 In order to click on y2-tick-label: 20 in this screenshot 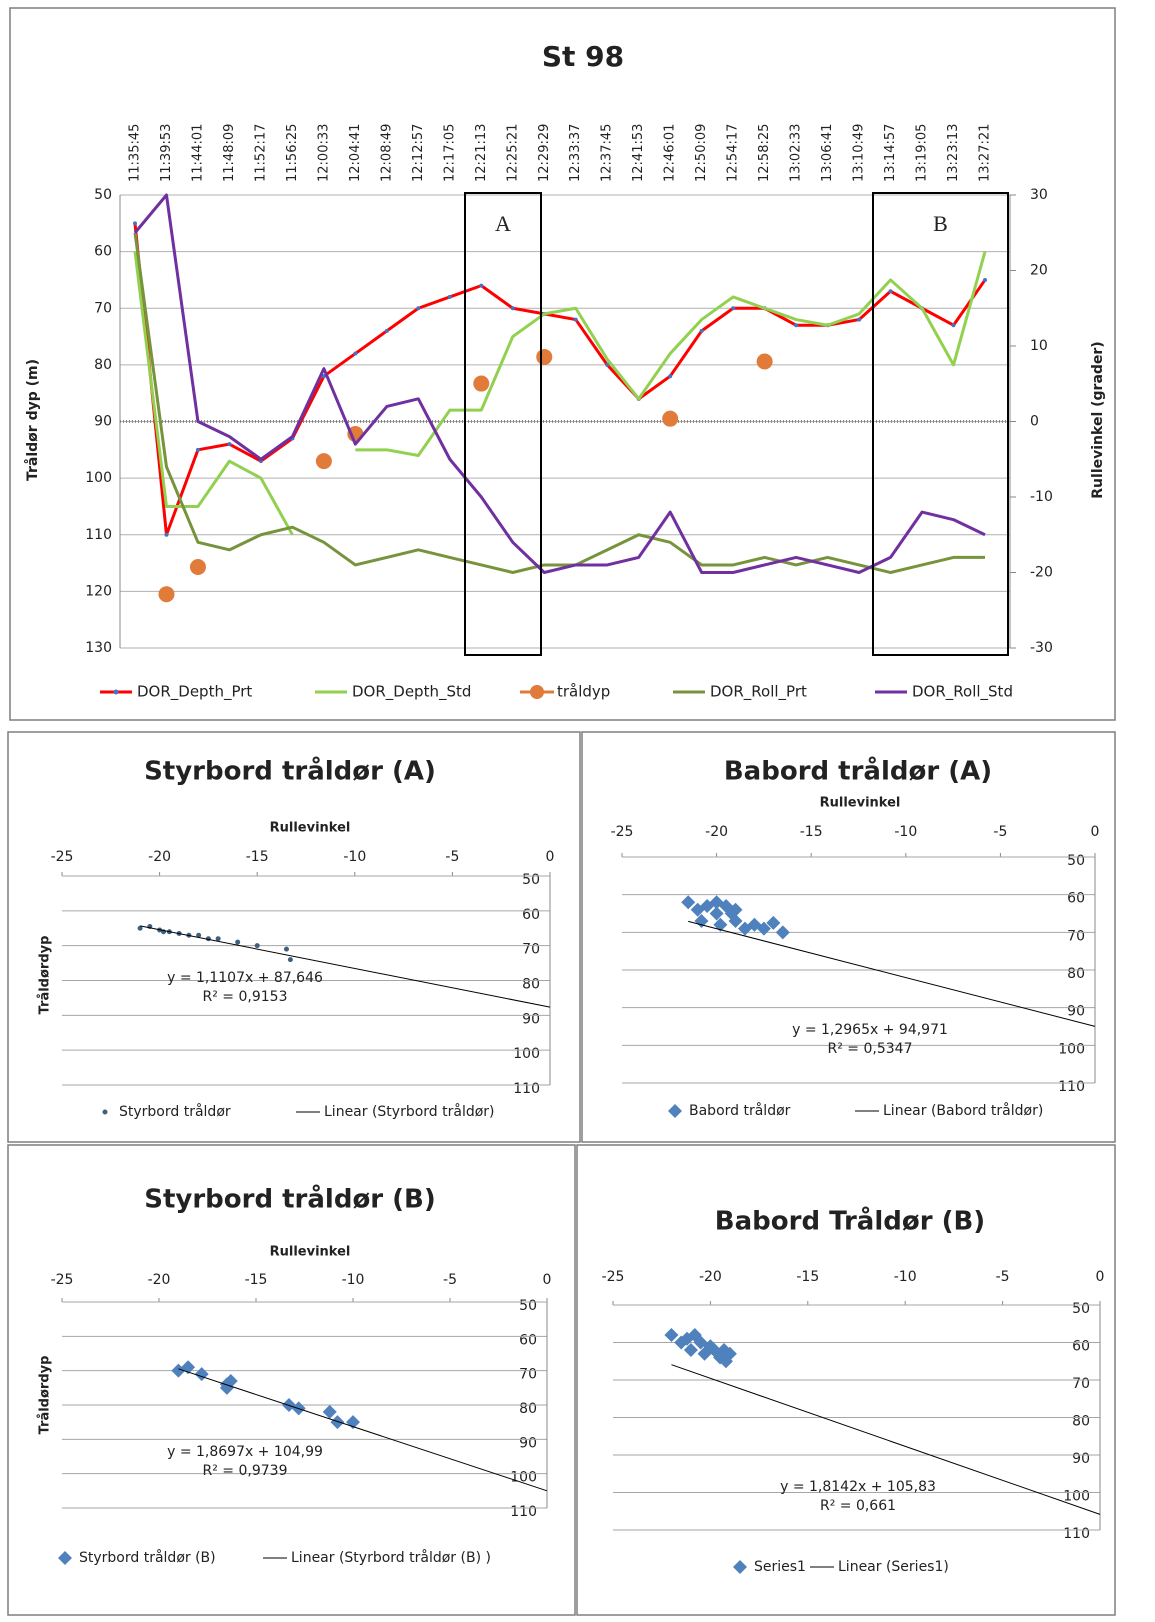, I will do `click(1039, 271)`.